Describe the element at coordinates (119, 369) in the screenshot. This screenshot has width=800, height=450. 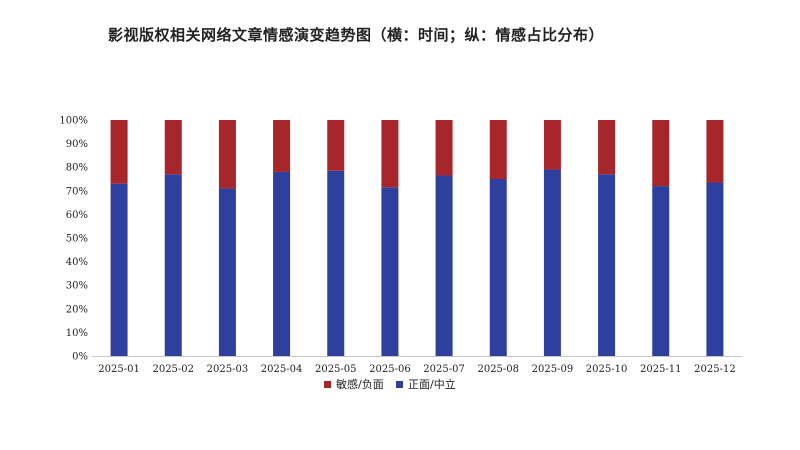
I see `x-tick-label: 2025-01` at that location.